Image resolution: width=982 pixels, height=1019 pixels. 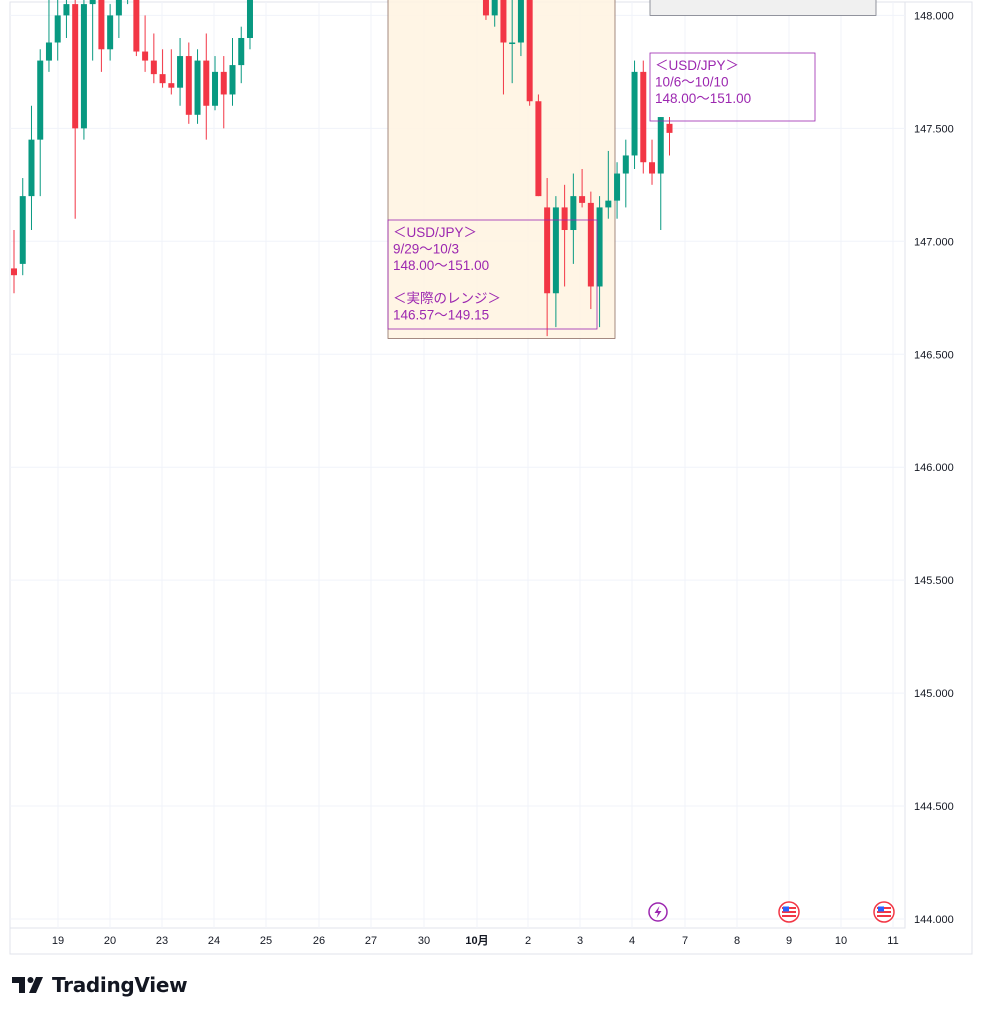 What do you see at coordinates (447, 298) in the screenshot?
I see `annotation-line: ＜実際のレンジ＞` at bounding box center [447, 298].